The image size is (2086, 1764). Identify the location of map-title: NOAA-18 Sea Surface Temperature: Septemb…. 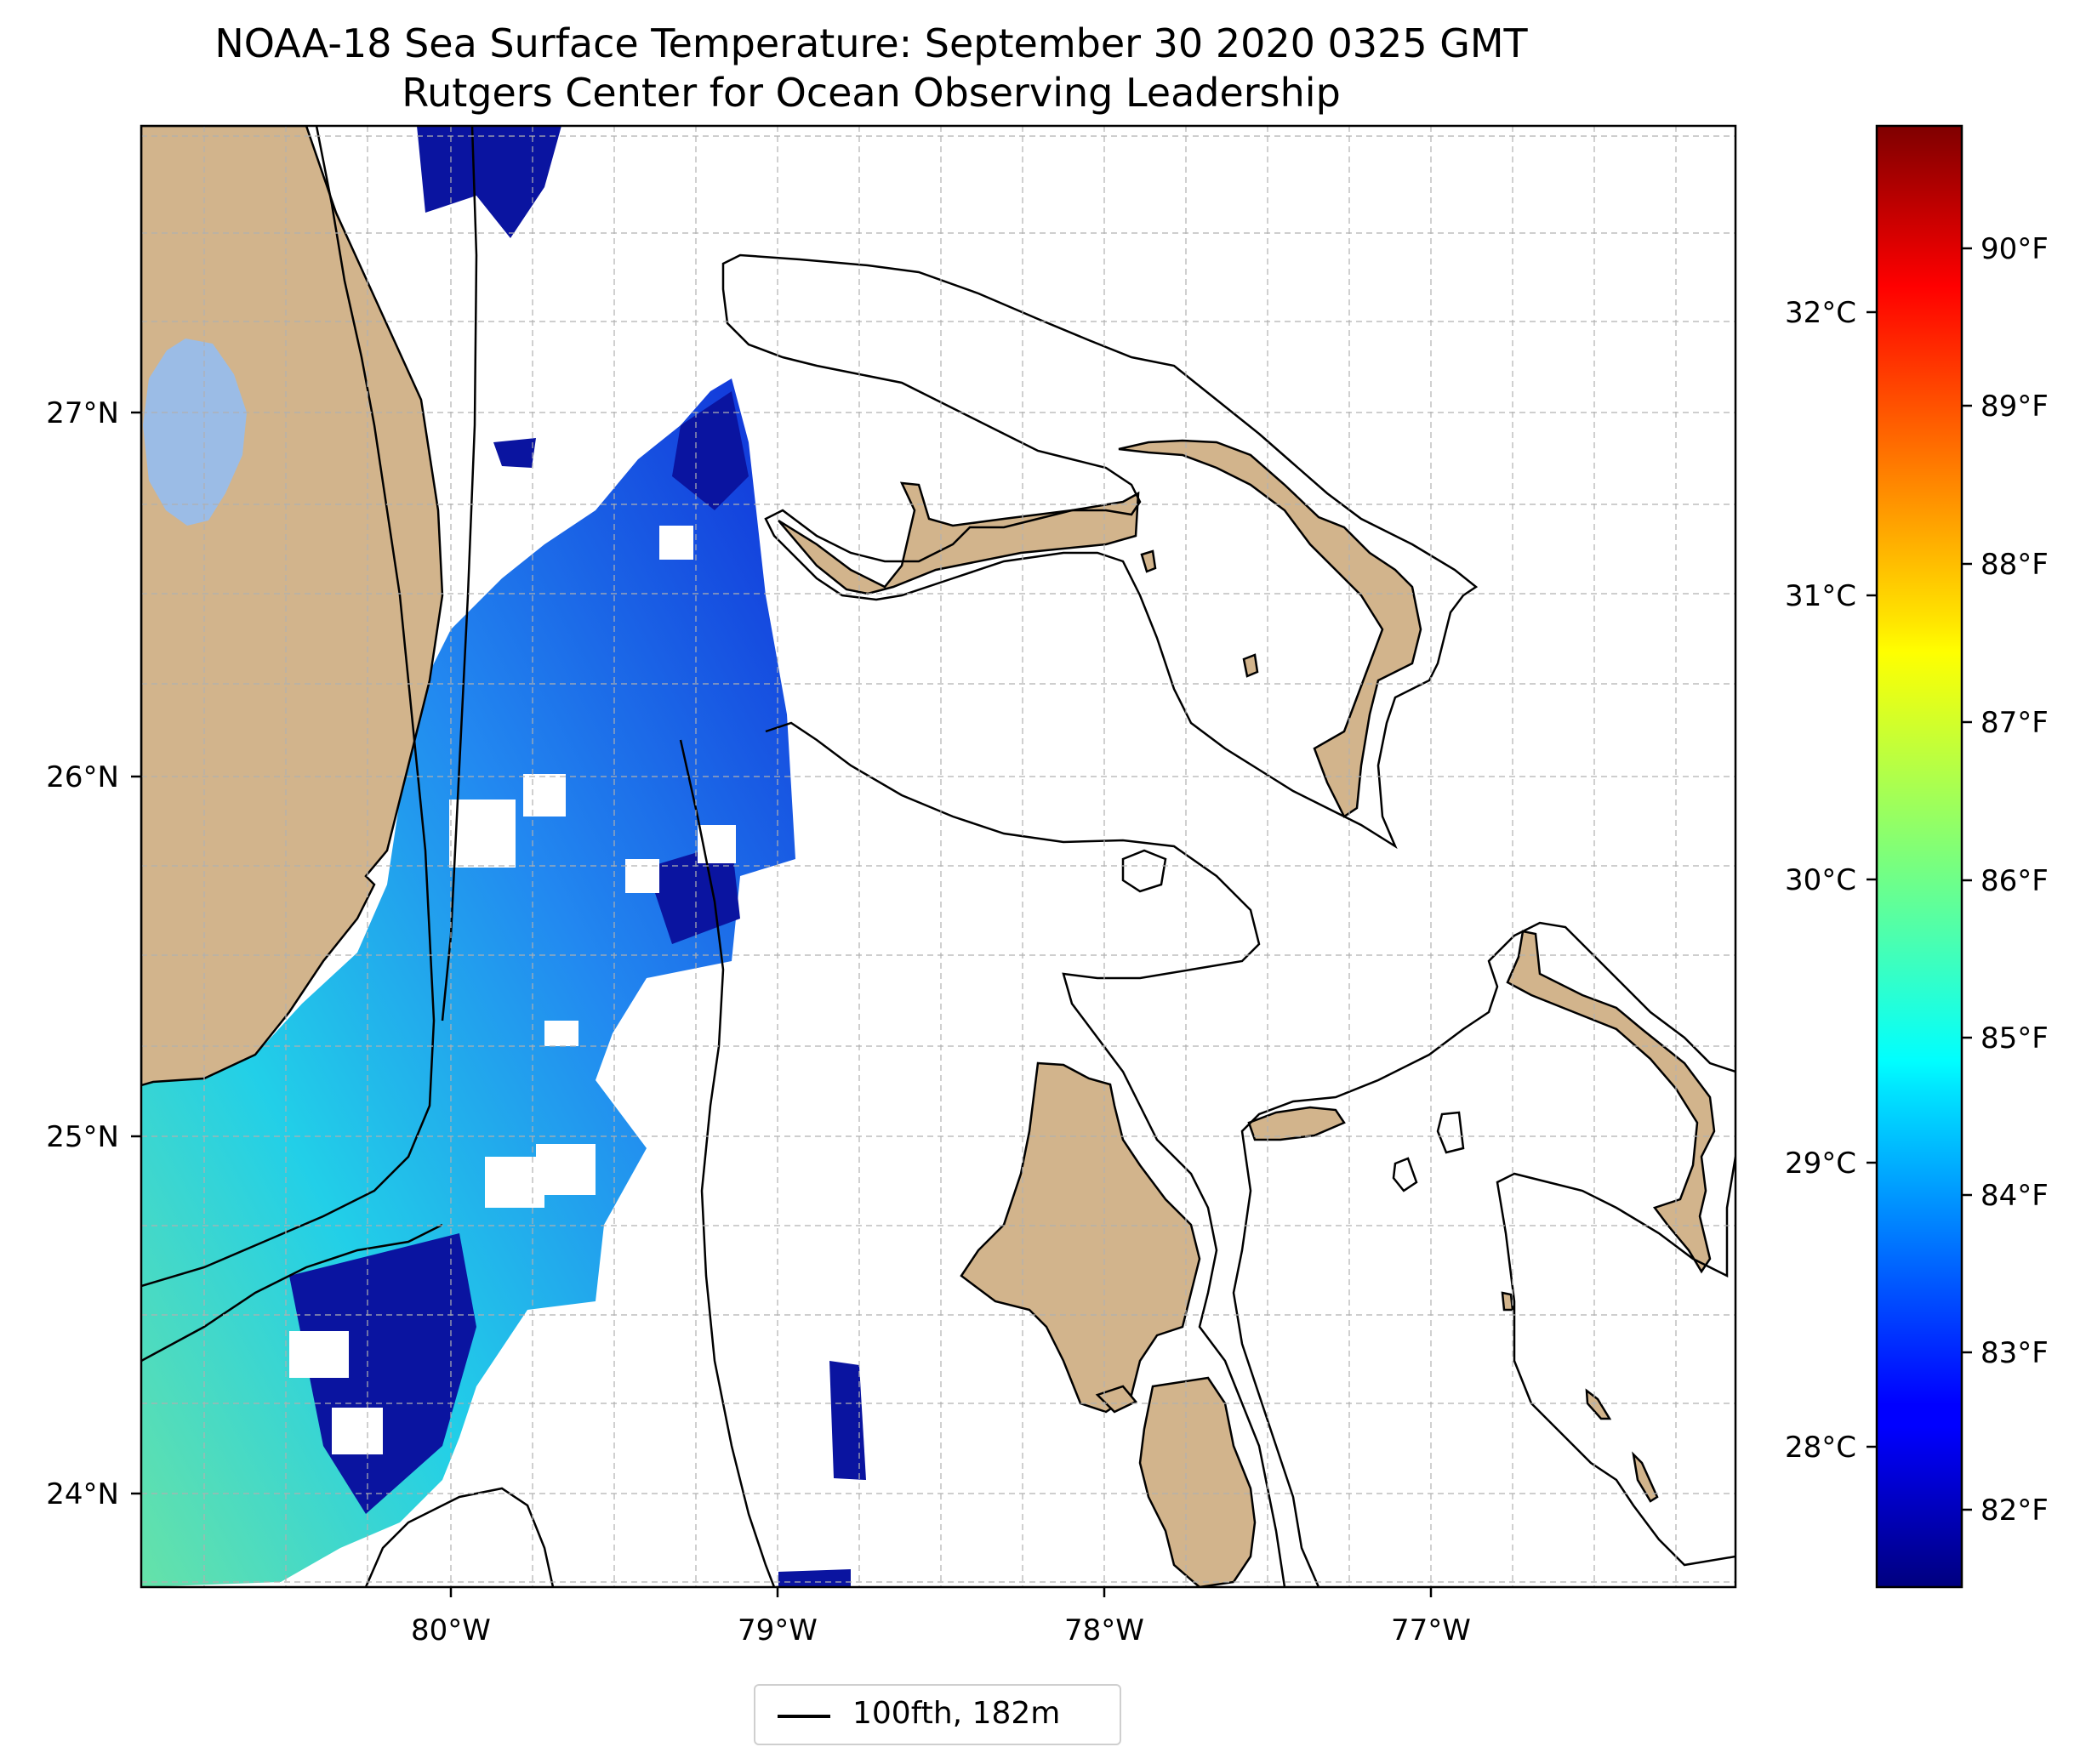
(871, 68).